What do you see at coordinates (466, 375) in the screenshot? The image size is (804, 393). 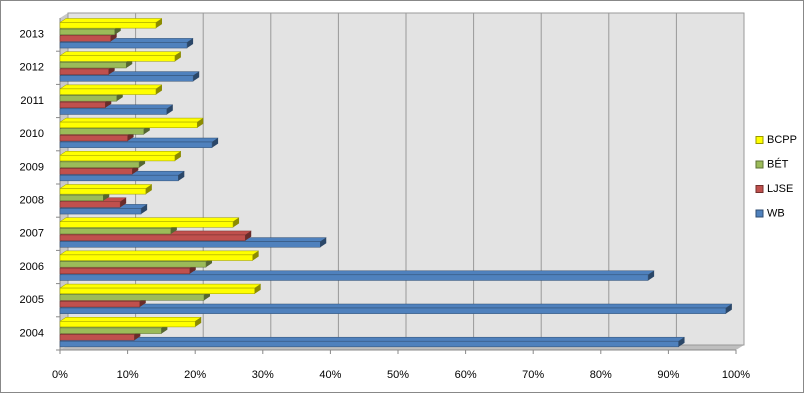 I see `x-tick-label: 60%` at bounding box center [466, 375].